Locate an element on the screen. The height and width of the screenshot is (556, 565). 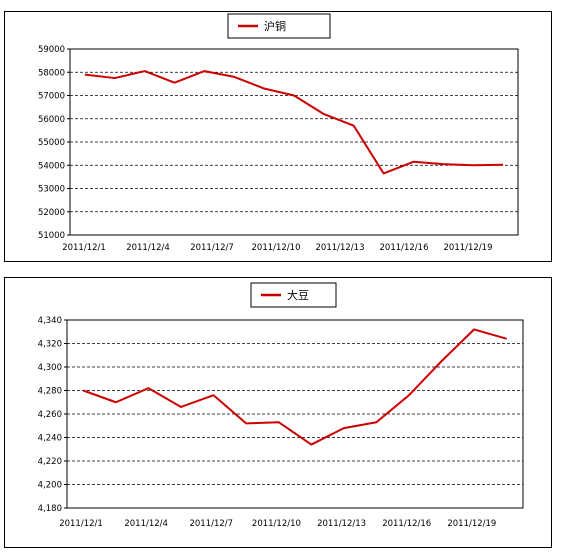
y-tick-label: 4,180 is located at coordinates (50, 509).